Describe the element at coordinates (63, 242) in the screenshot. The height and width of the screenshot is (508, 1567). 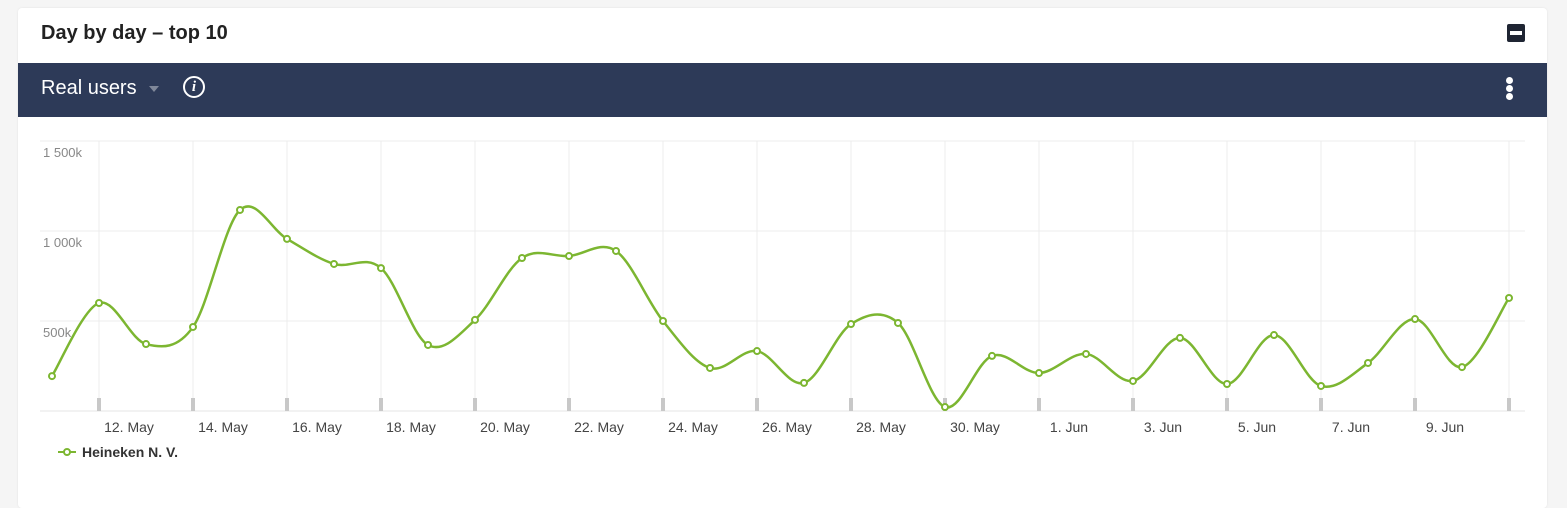
I see `y-tick-label: 1 000k` at that location.